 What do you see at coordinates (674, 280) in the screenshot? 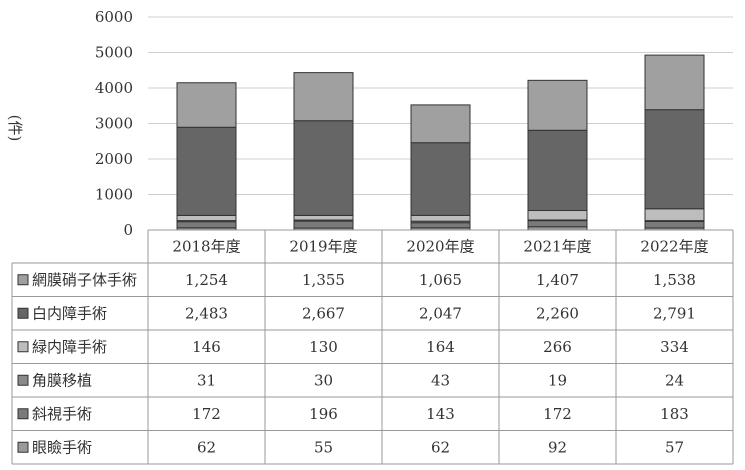
I see `data-table-value: 1,538` at bounding box center [674, 280].